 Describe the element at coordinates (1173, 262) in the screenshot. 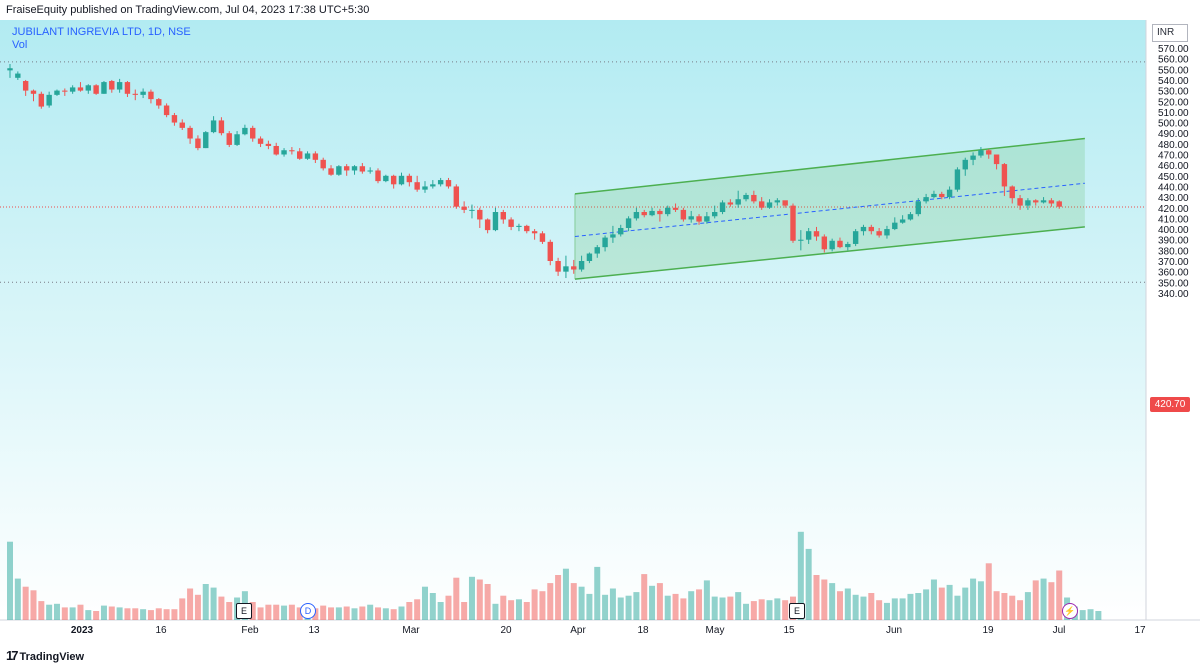

I see `price-tick-label: 370.00` at that location.